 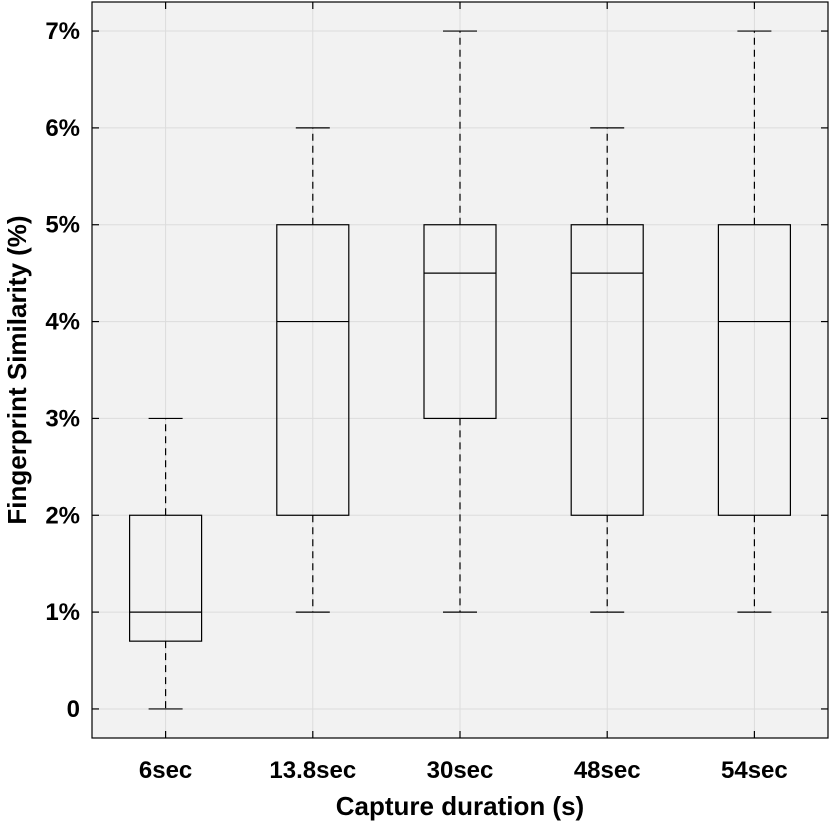 I want to click on y-tick-label: 7%, so click(x=62, y=31).